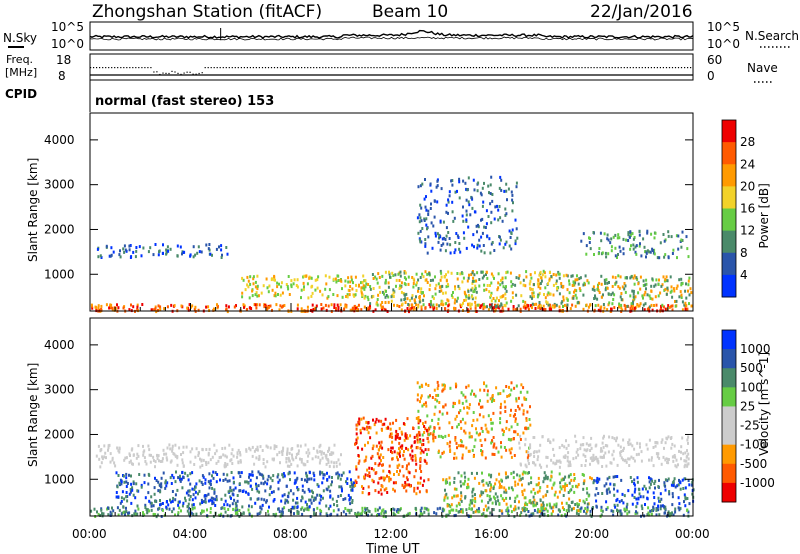 This screenshot has height=554, width=800. What do you see at coordinates (744, 253) in the screenshot?
I see `power-colorbar-tick-label: 8` at bounding box center [744, 253].